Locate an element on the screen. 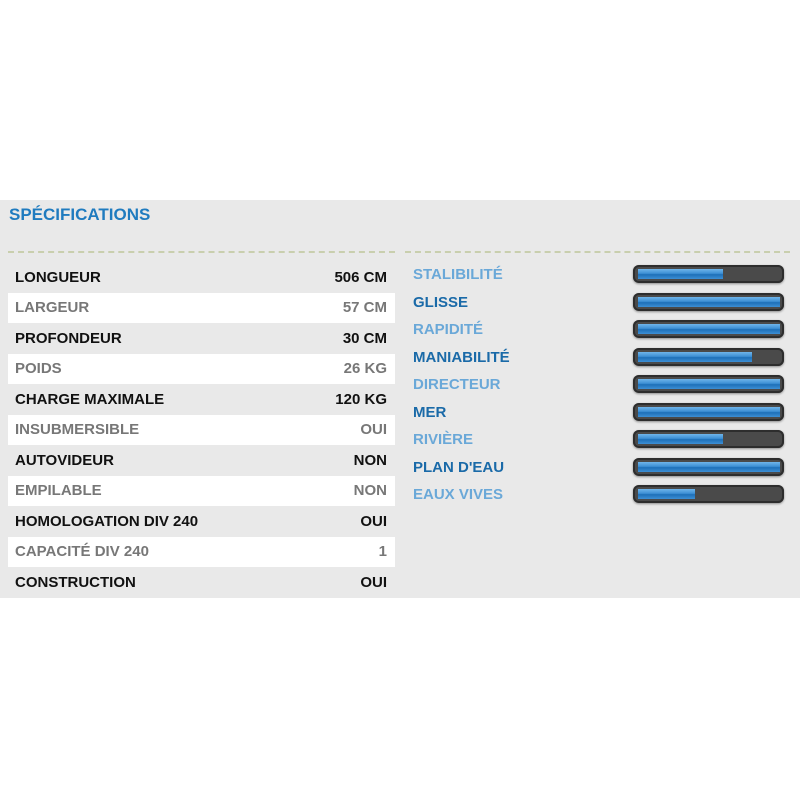 The image size is (800, 800). spec-label: POIDS is located at coordinates (38, 369).